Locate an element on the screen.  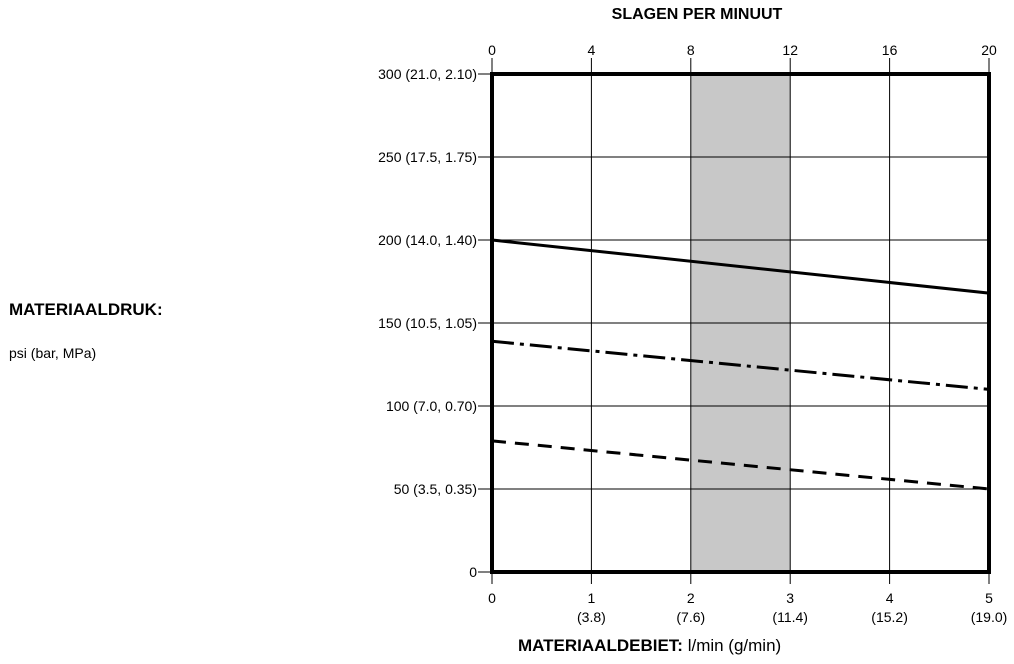
x-tick-sublabel: (19.0) is located at coordinates (989, 617).